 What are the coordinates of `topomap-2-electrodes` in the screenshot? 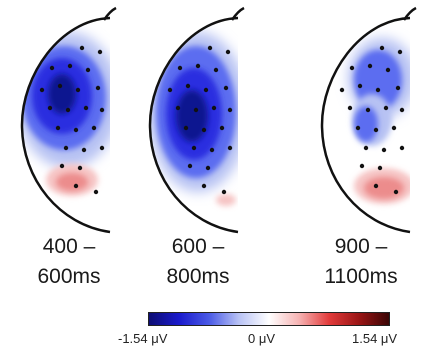 It's located at (200, 120).